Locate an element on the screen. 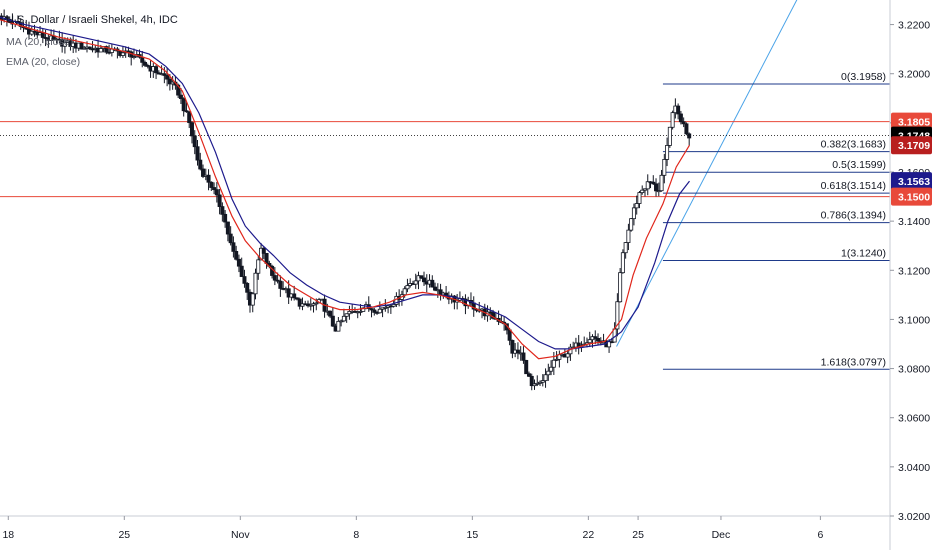 The image size is (932, 550). price-badge-label: 3.1805 is located at coordinates (914, 123).